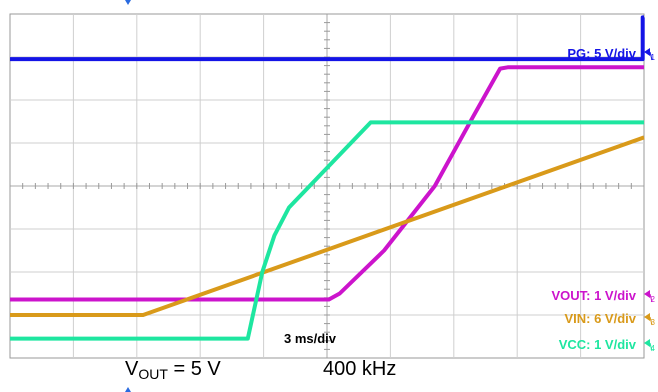 The width and height of the screenshot is (658, 392). What do you see at coordinates (593, 295) in the screenshot?
I see `vout-scale-label: VOUT: 1 V/div` at bounding box center [593, 295].